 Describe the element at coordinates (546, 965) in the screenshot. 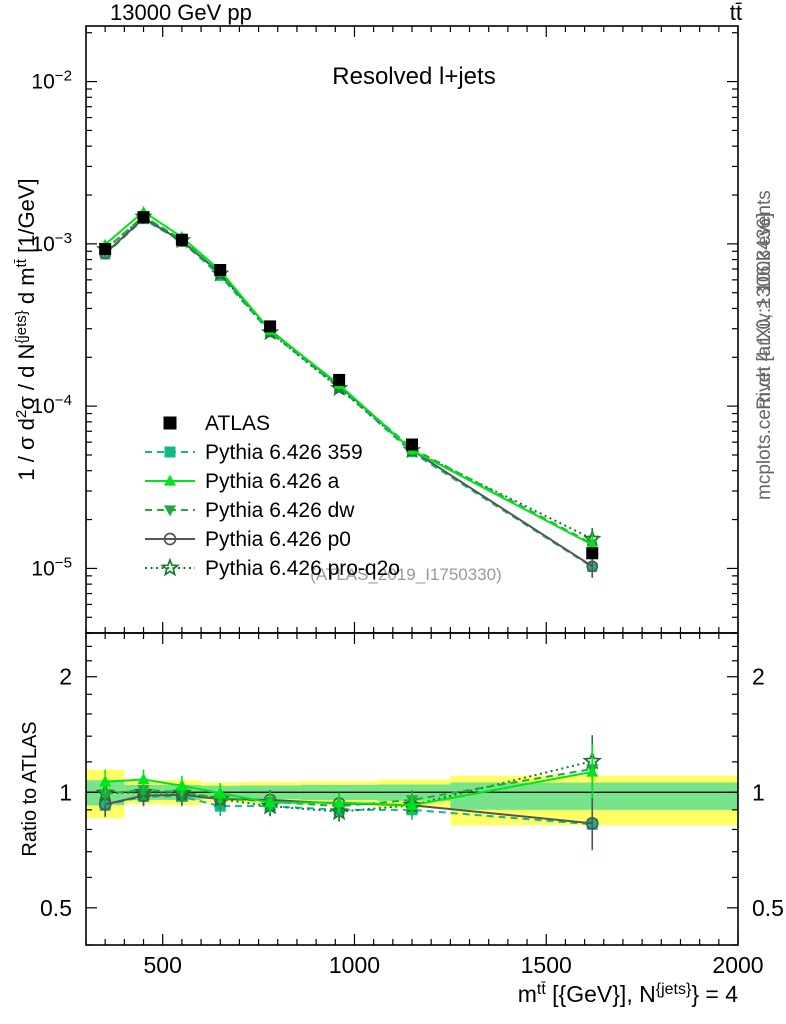

I see `xtick-label: 1500` at that location.